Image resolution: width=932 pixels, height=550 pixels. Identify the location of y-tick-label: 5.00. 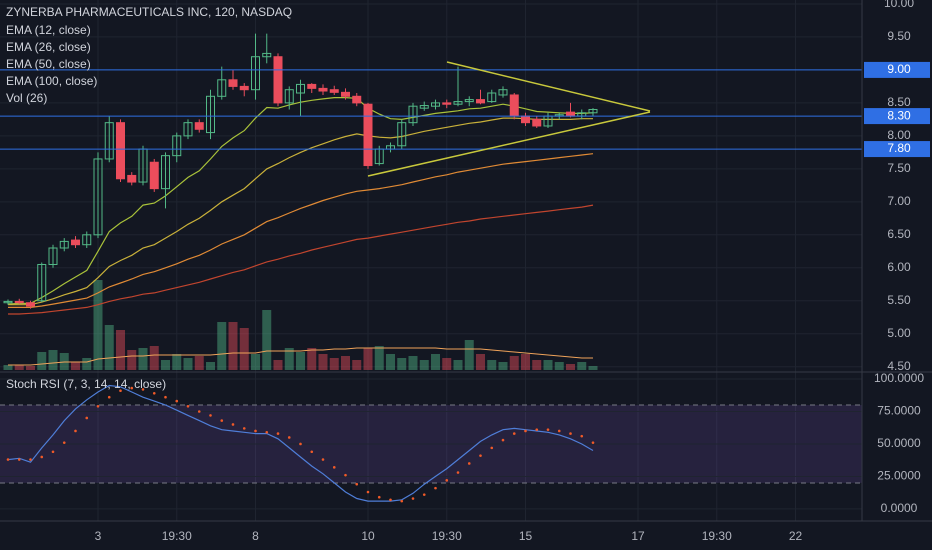
(899, 333).